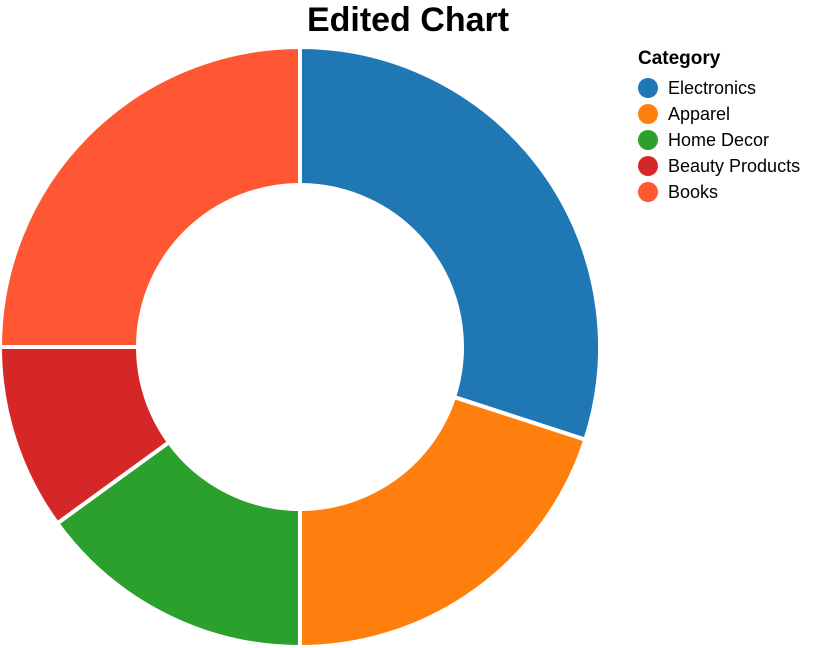  Describe the element at coordinates (699, 113) in the screenshot. I see `legend-label-apparel: Apparel` at that location.